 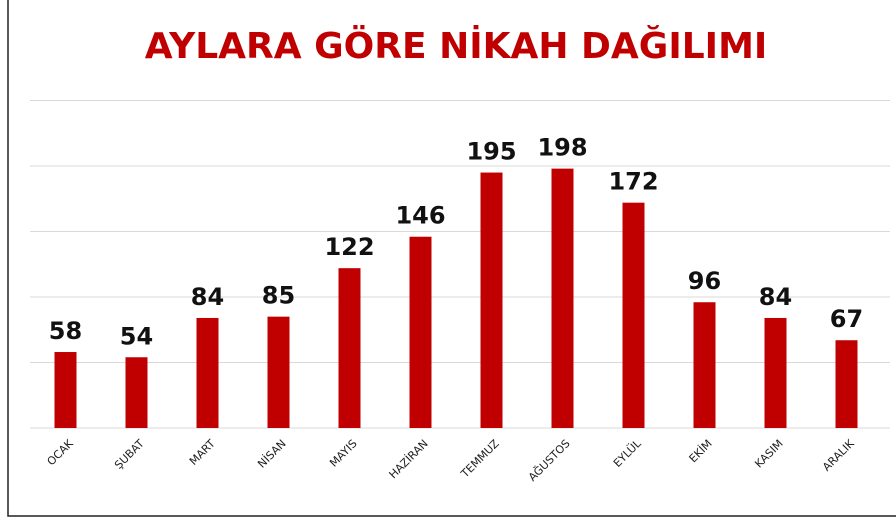 What do you see at coordinates (136, 336) in the screenshot?
I see `data-label: 54` at bounding box center [136, 336].